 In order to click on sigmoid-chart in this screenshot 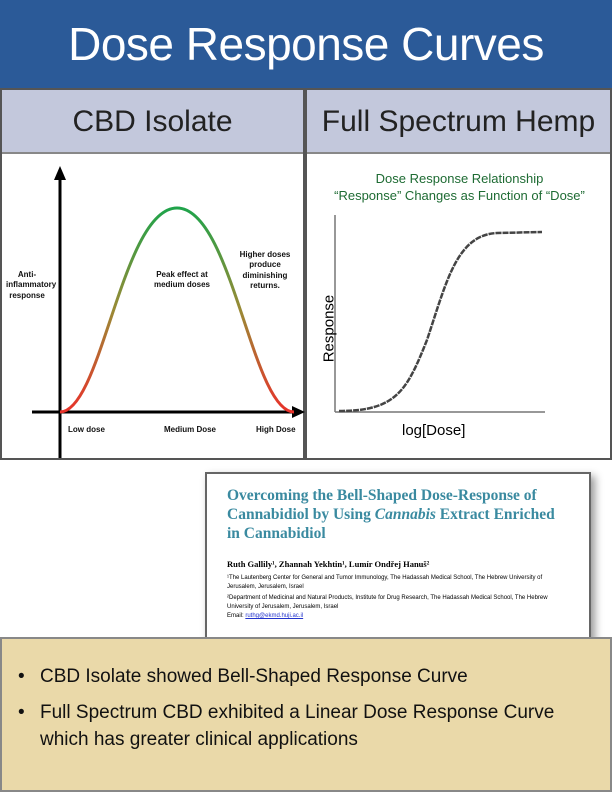, I will do `click(439, 314)`.